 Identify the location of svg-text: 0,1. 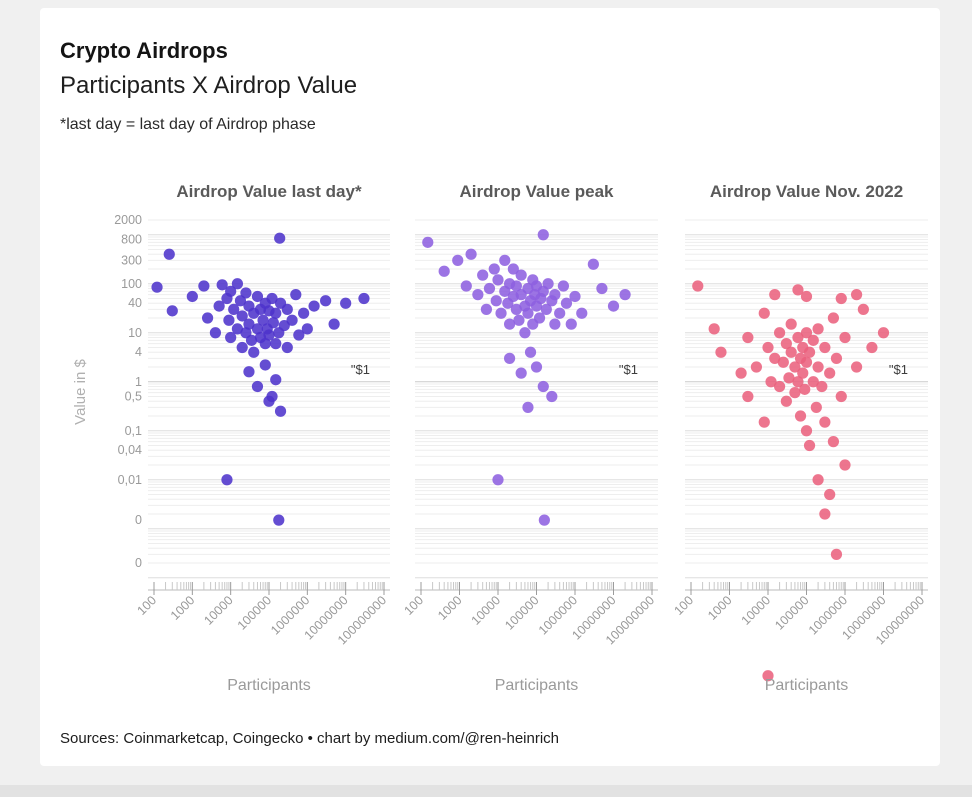
(133, 431).